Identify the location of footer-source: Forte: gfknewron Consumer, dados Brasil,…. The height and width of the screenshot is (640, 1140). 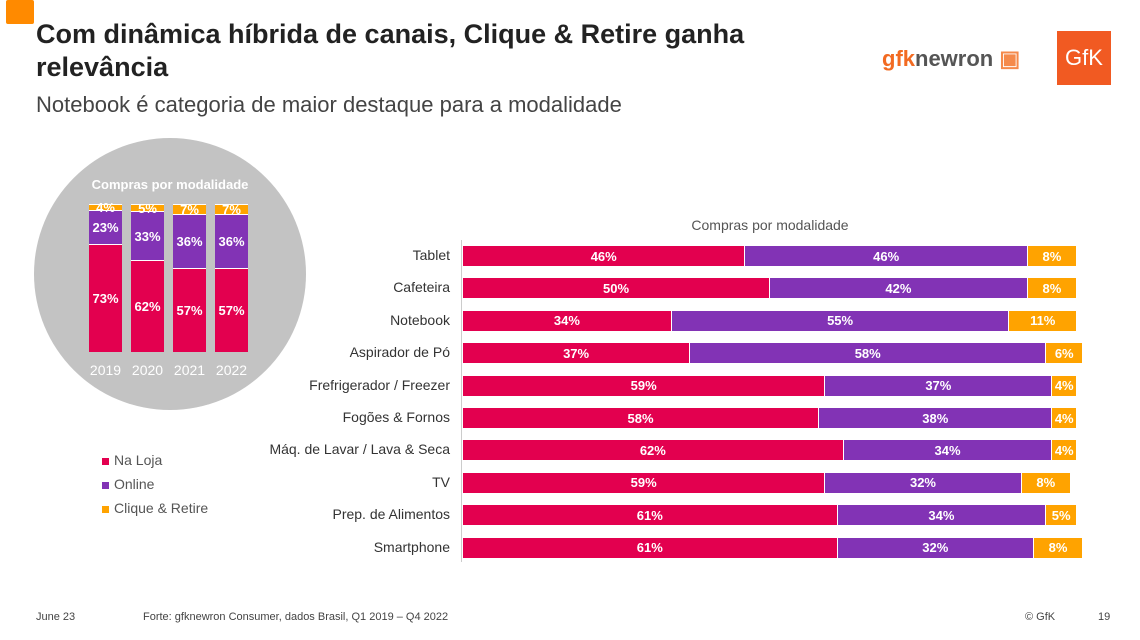
(296, 617).